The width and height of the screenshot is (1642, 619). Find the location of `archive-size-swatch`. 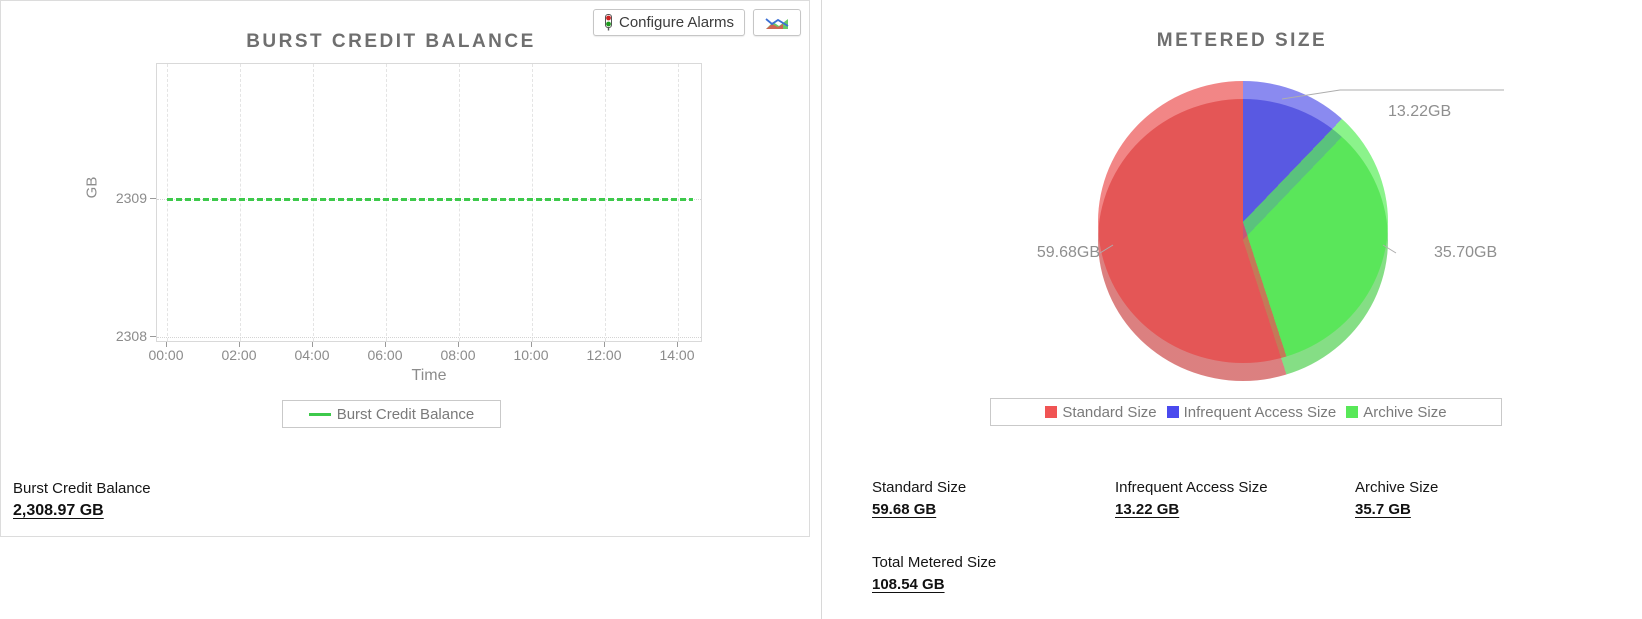

archive-size-swatch is located at coordinates (1352, 412).